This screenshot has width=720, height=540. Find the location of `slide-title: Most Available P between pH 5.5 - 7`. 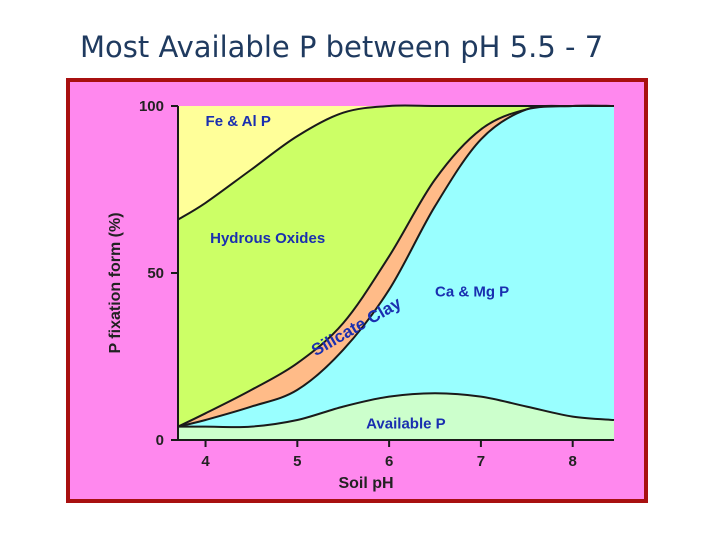

slide-title: Most Available P between pH 5.5 - 7 is located at coordinates (342, 47).